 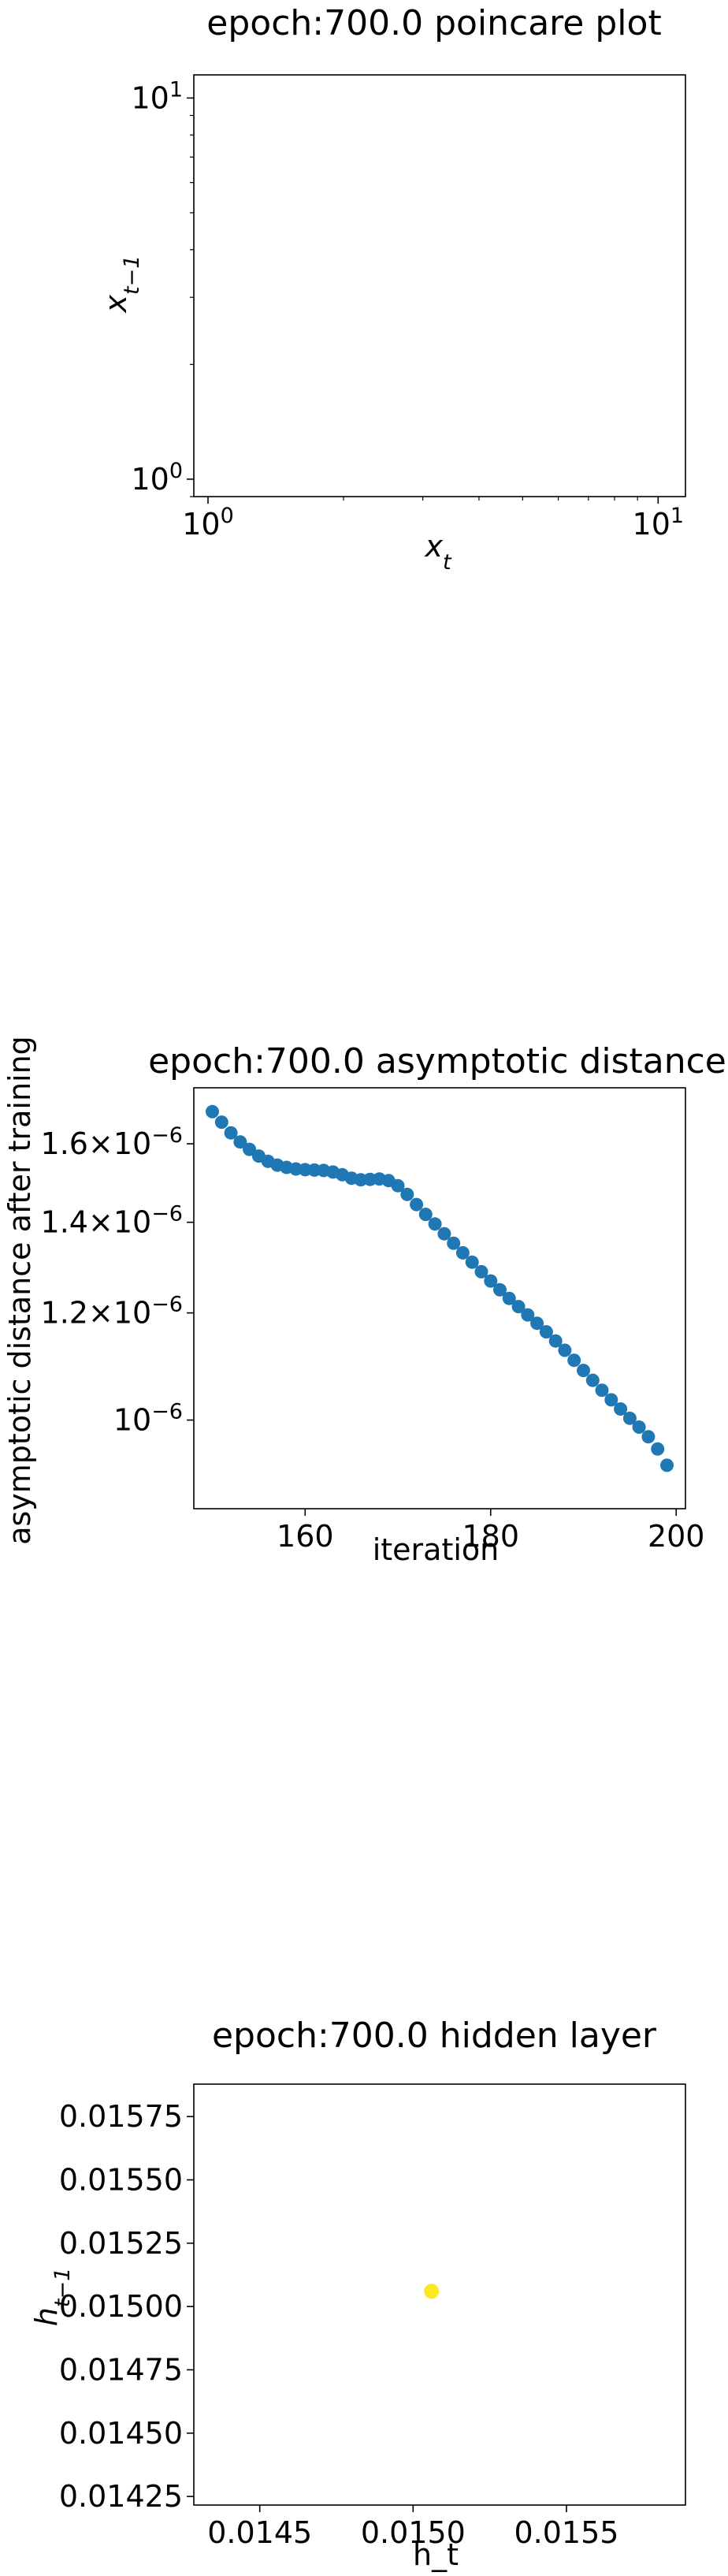 What do you see at coordinates (19, 1290) in the screenshot?
I see `asymptotic-distance-ylabel: asymptotic distance after training` at bounding box center [19, 1290].